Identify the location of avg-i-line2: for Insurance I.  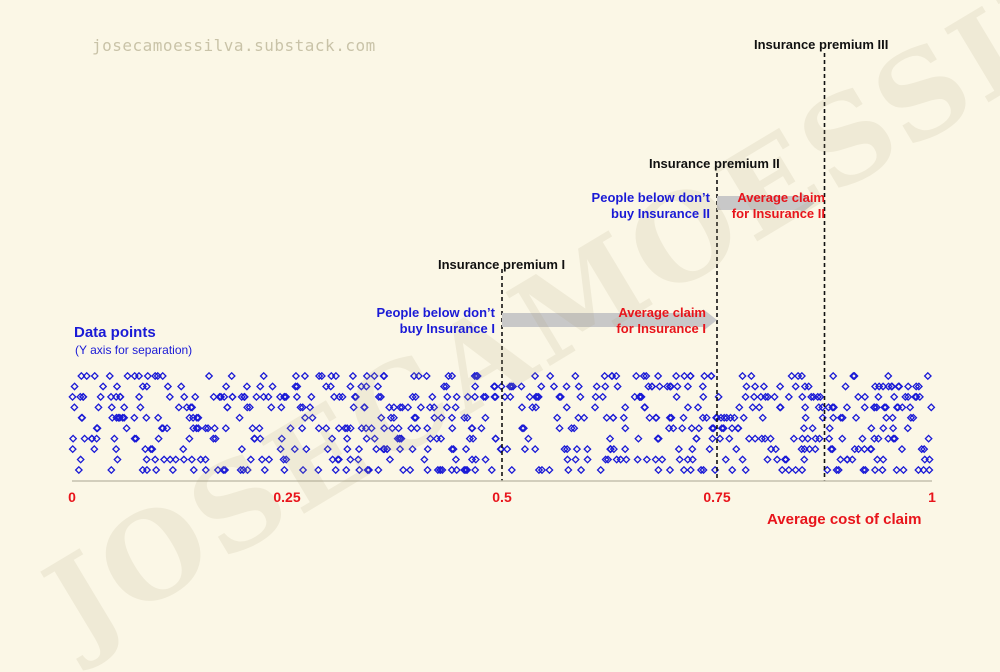
(661, 328).